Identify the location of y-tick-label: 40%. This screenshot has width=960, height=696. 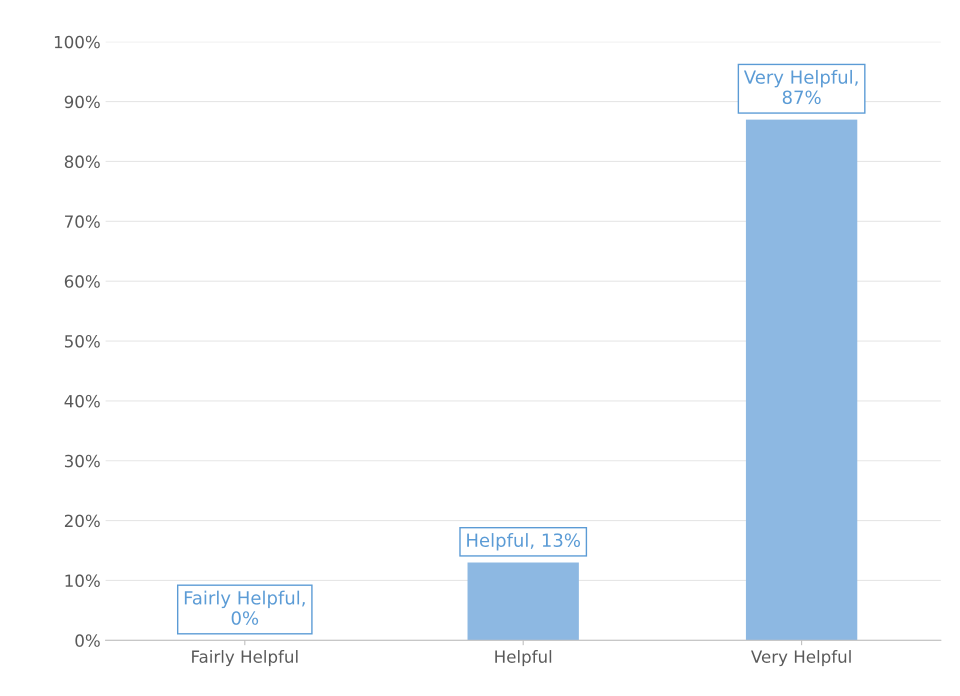
(82, 401).